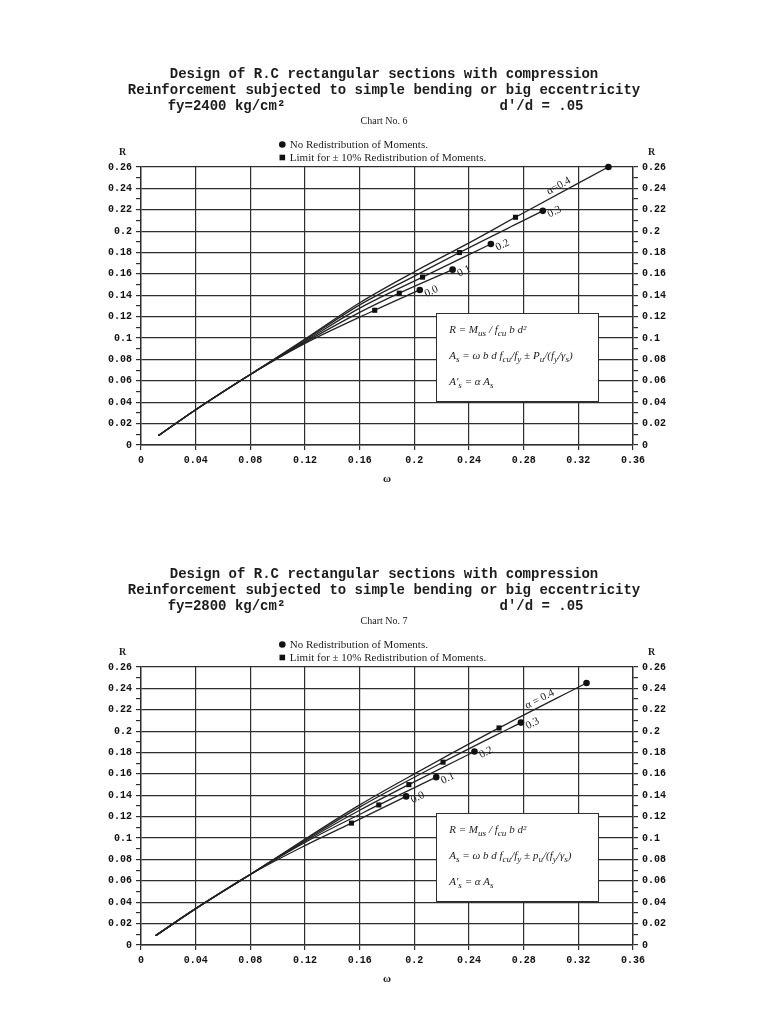 The height and width of the screenshot is (1024, 768). What do you see at coordinates (517, 357) in the screenshot?
I see `formula-box: R = M$_{us}$ / f$_{cu}$ b d² A$_{s}$ = ω b d f$_{cu}$/f$_{y}$ ± P$_{u}$/(f$_{y}$/γ$_{s}$) A′$_{s}$ = α A$_{s}$` at bounding box center [517, 357].